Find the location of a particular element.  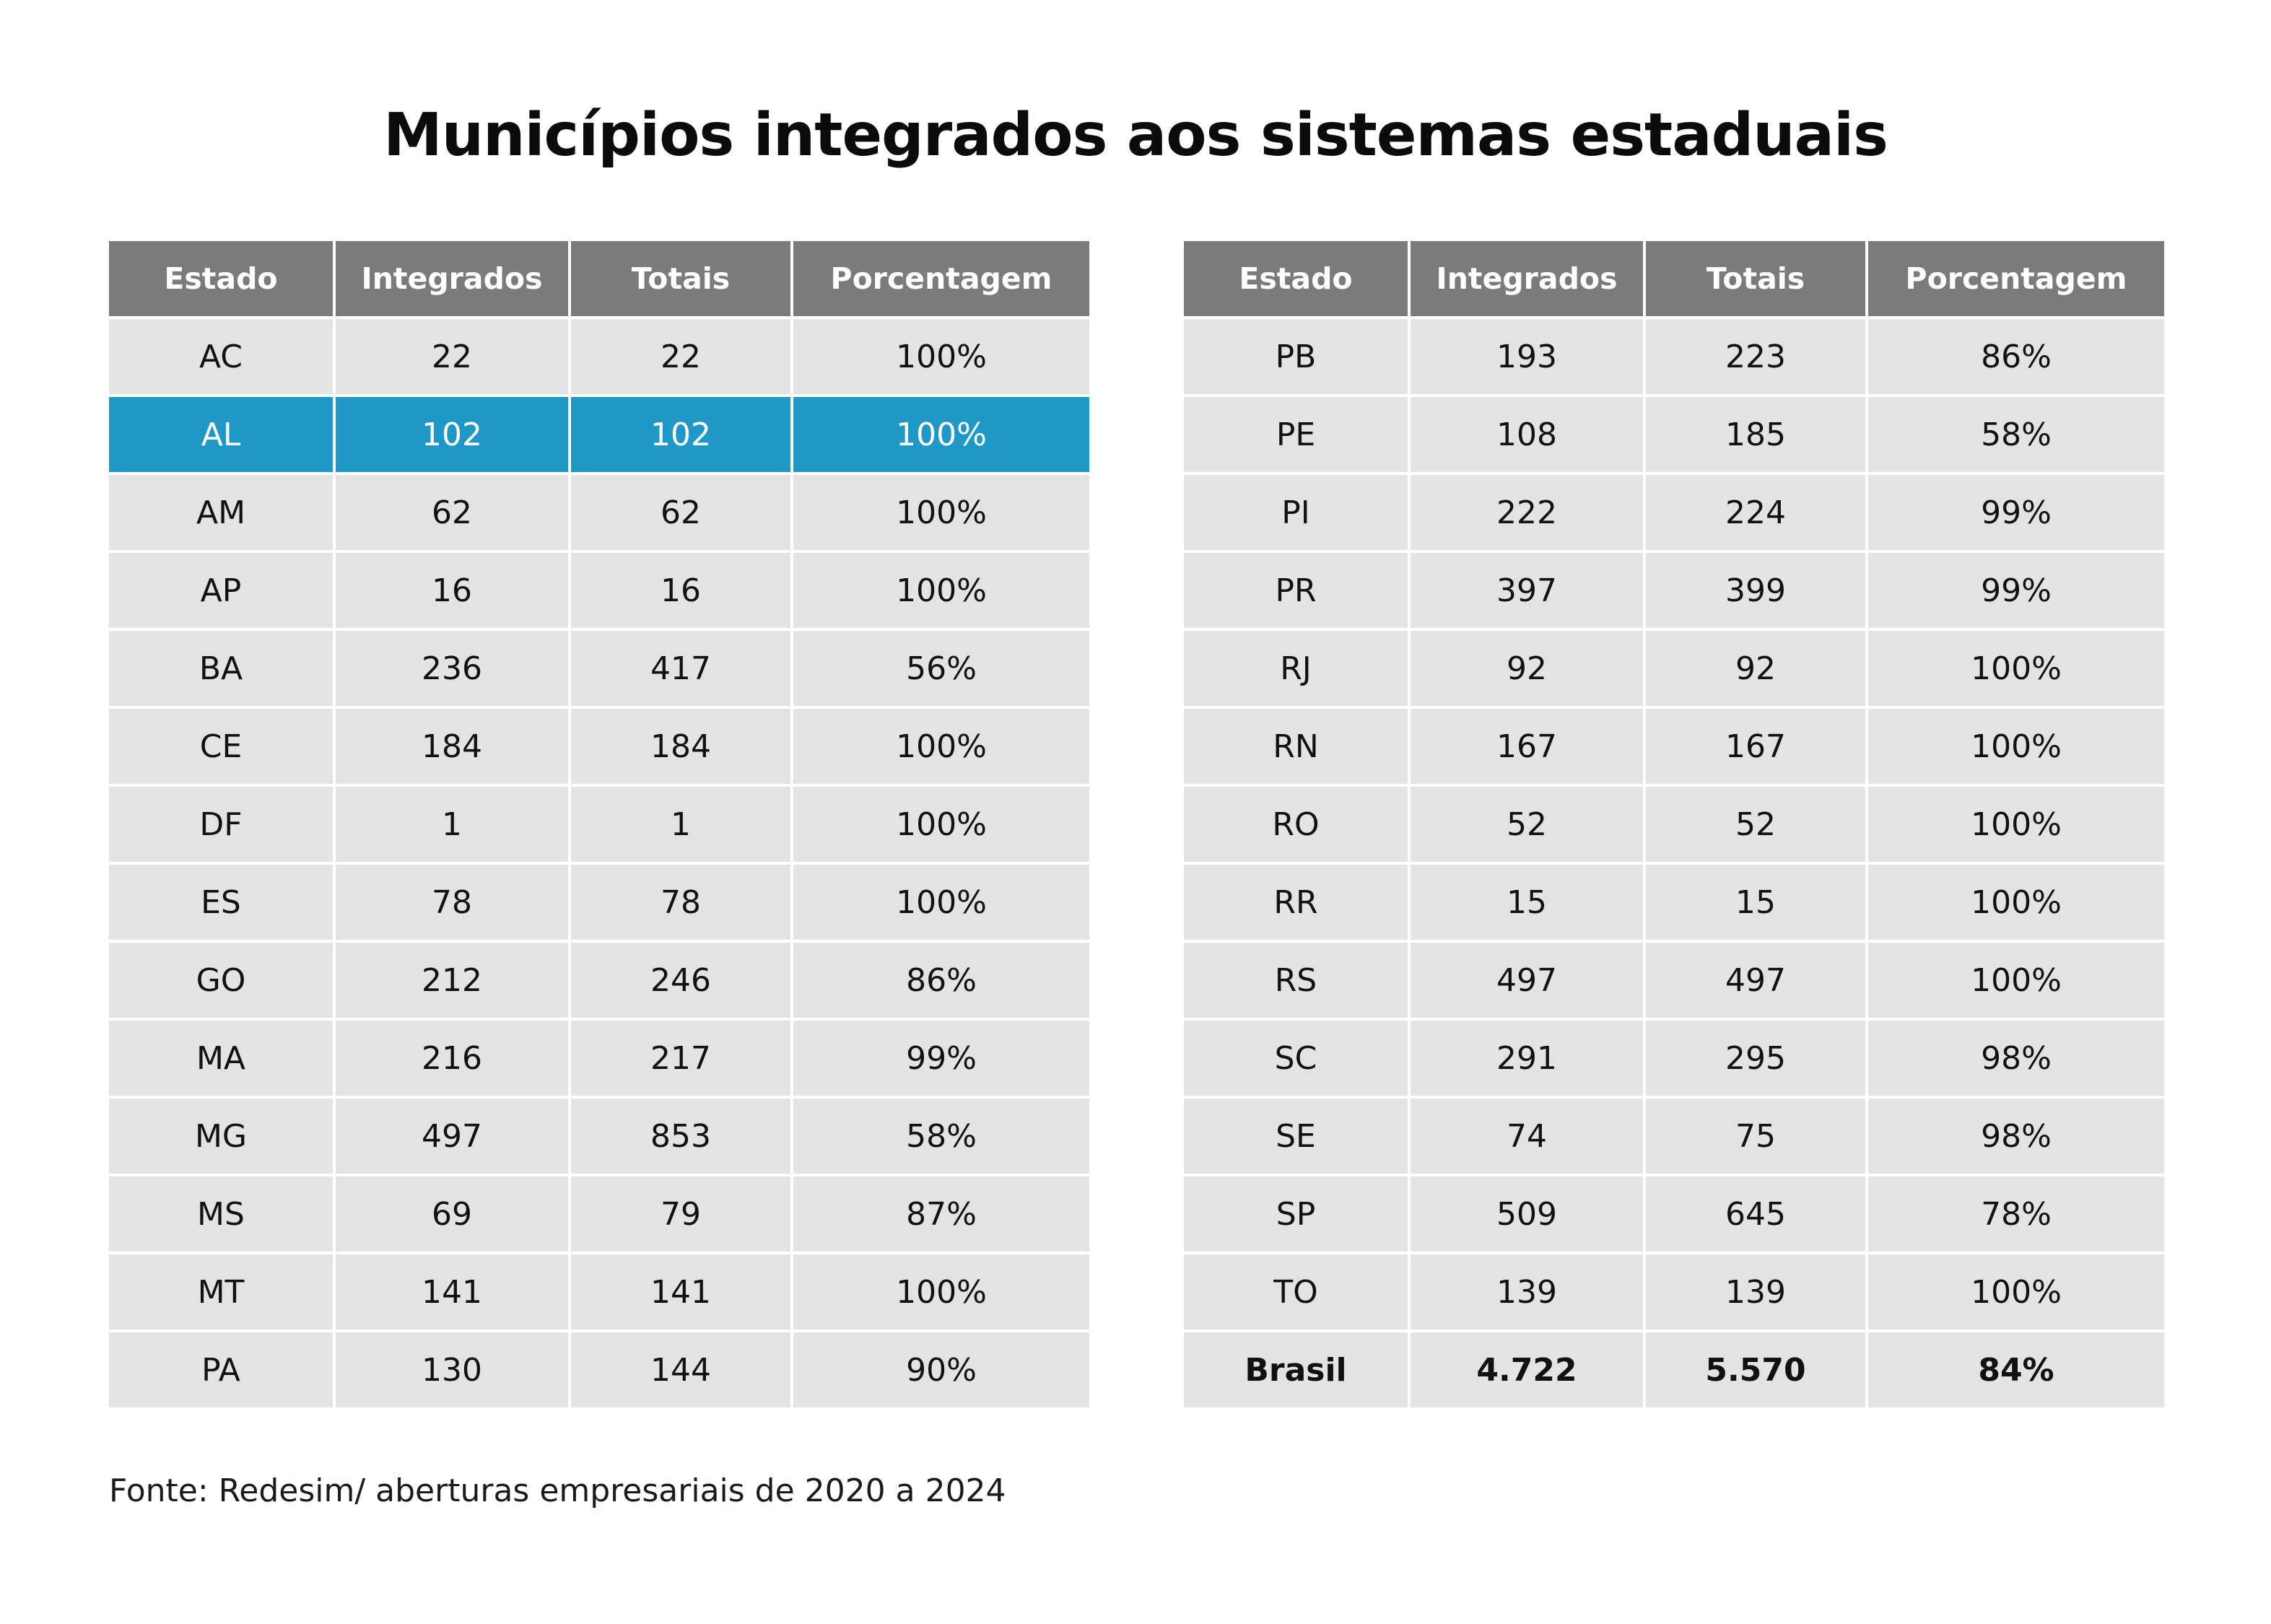

cell-total: 217 is located at coordinates (680, 1058).